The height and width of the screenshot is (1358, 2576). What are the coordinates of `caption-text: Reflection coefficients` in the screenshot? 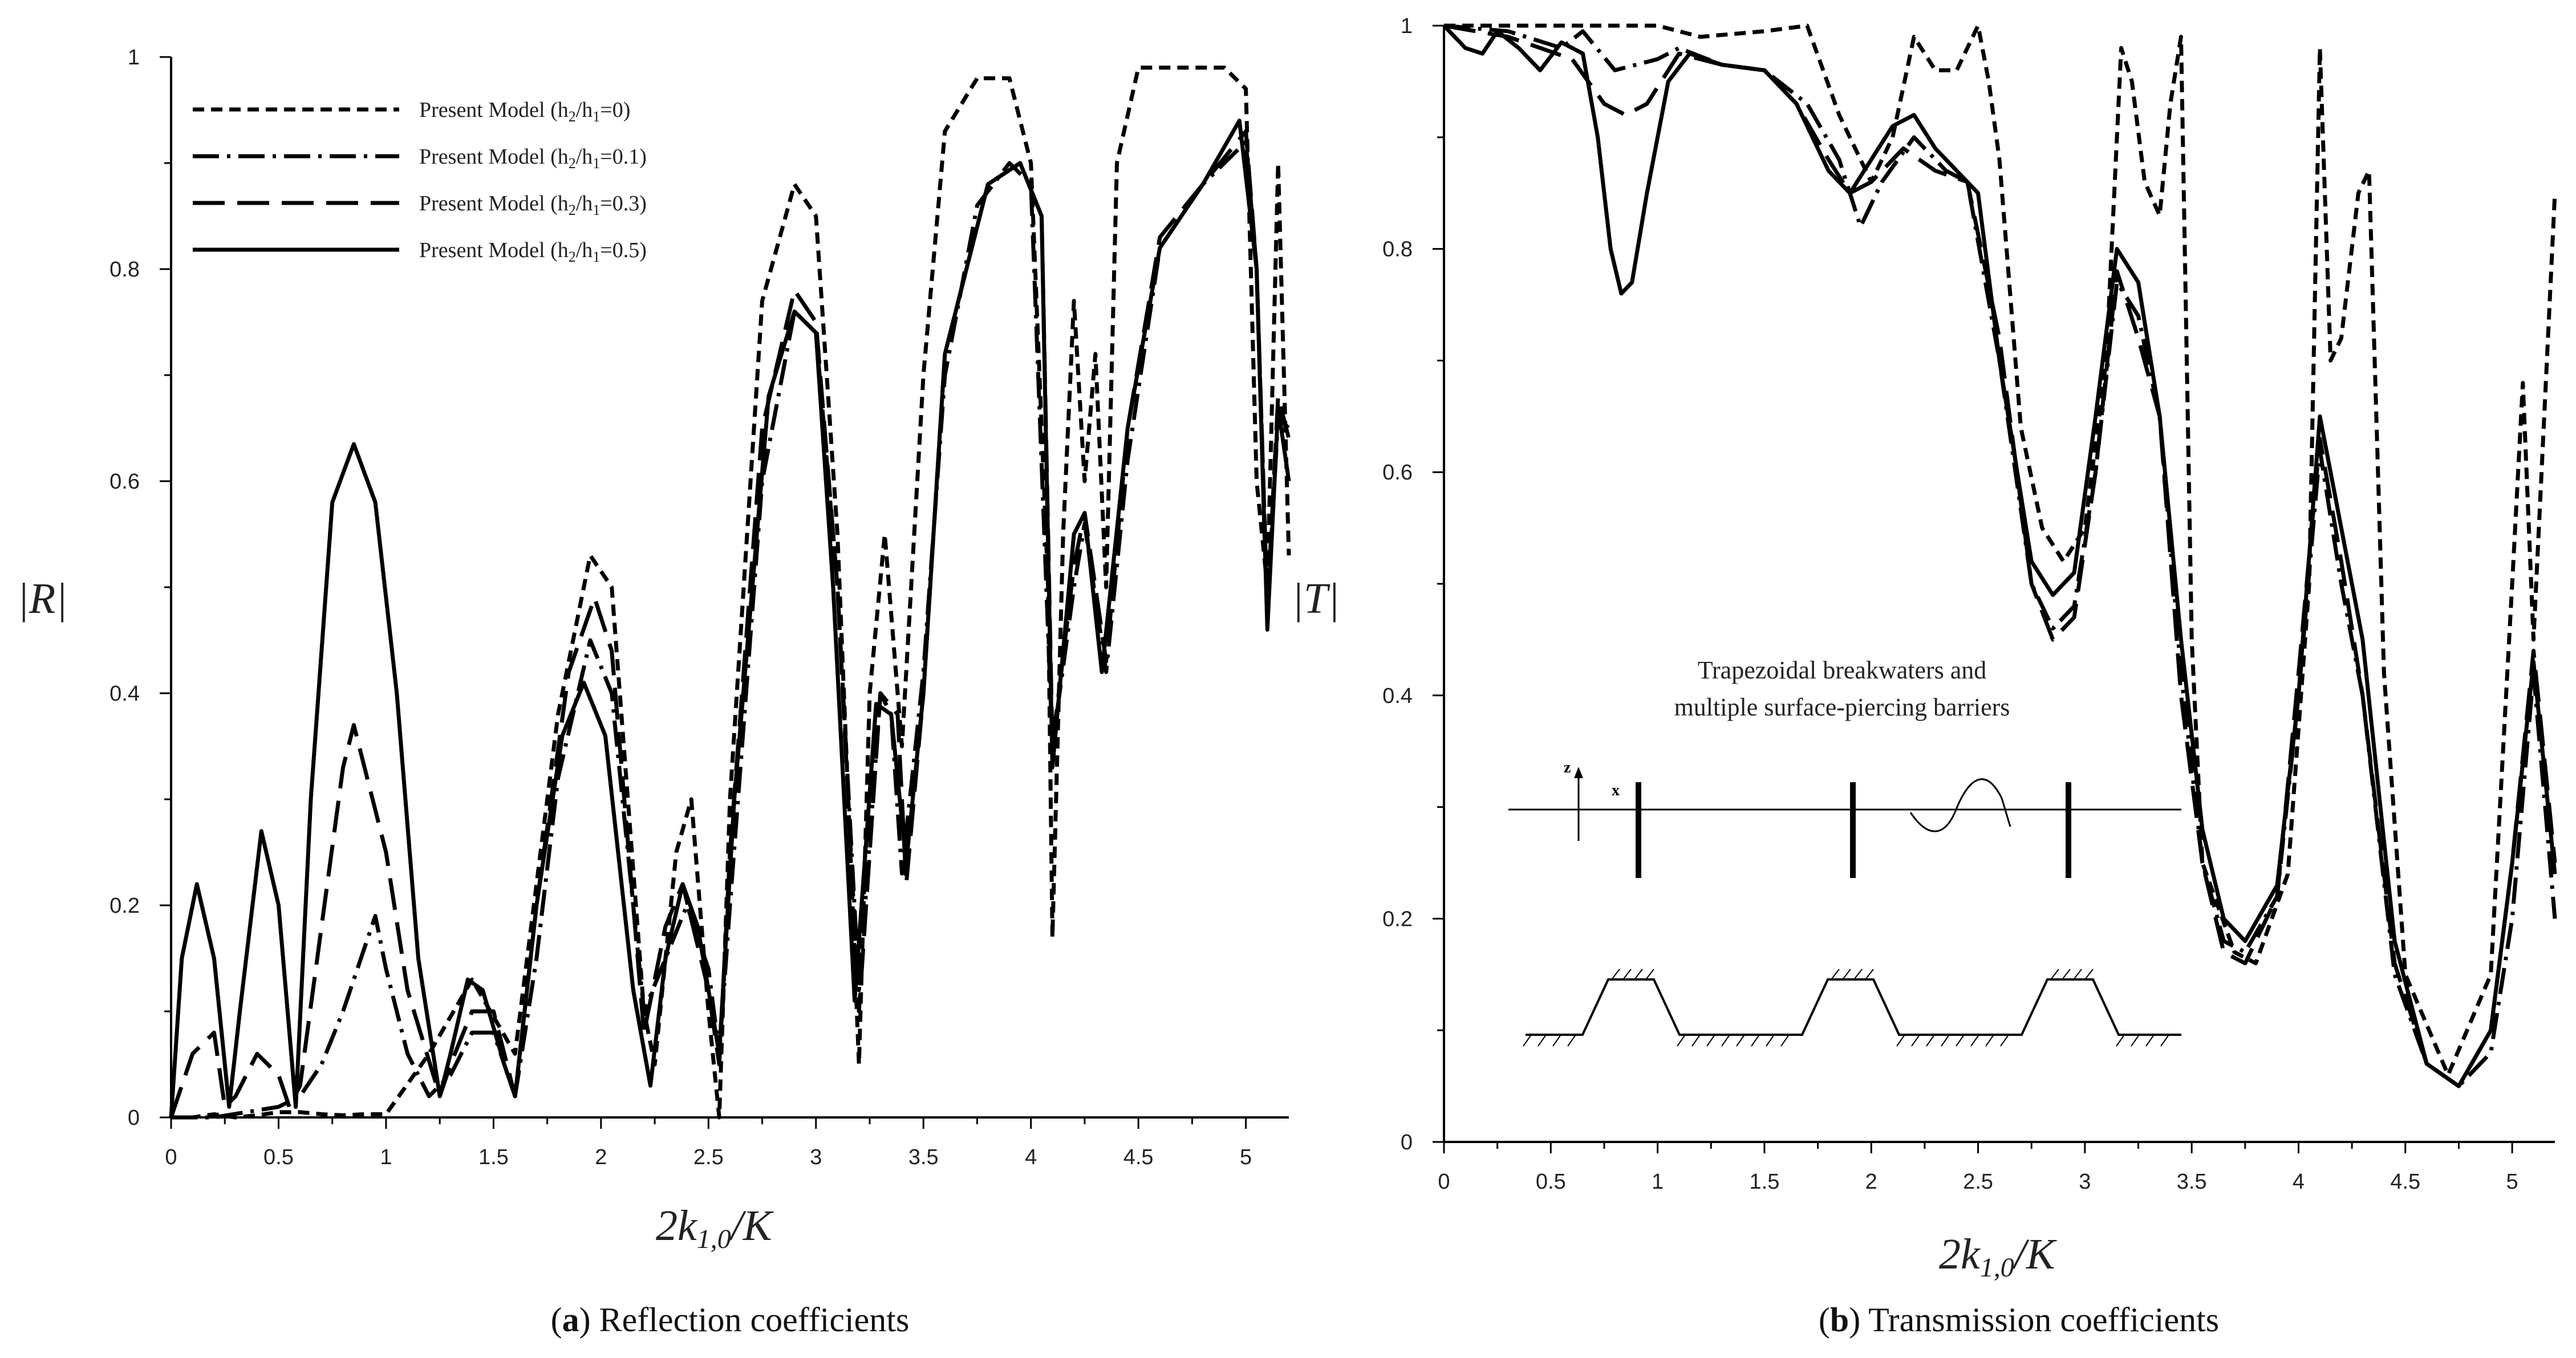 It's located at (755, 1320).